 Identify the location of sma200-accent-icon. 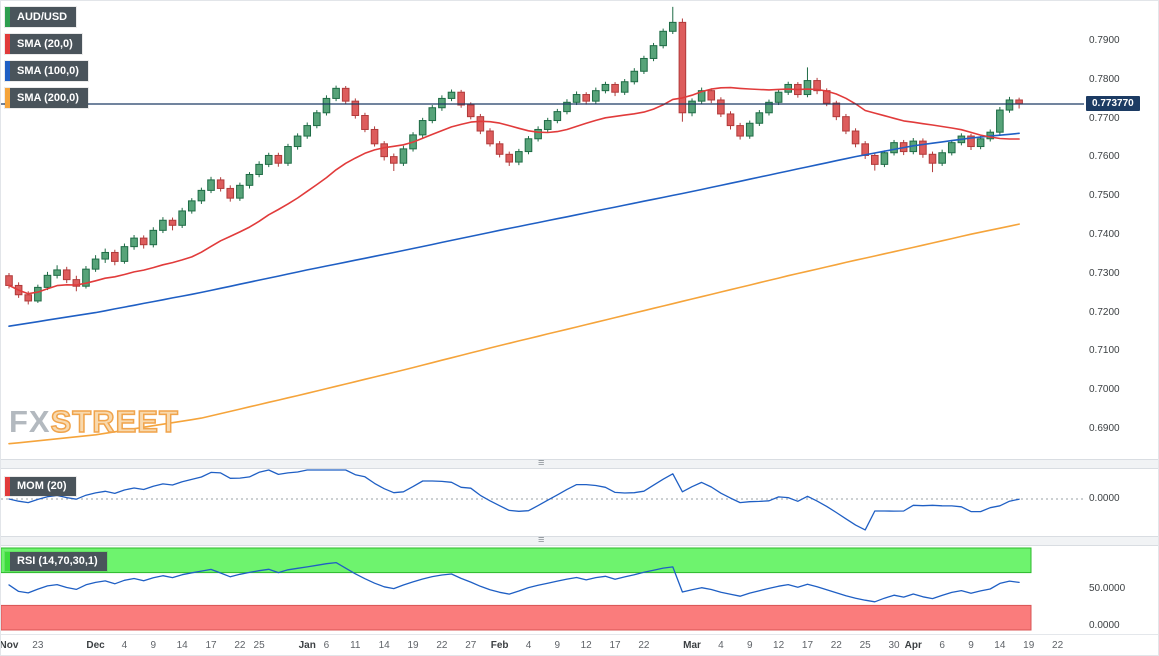
(7, 98).